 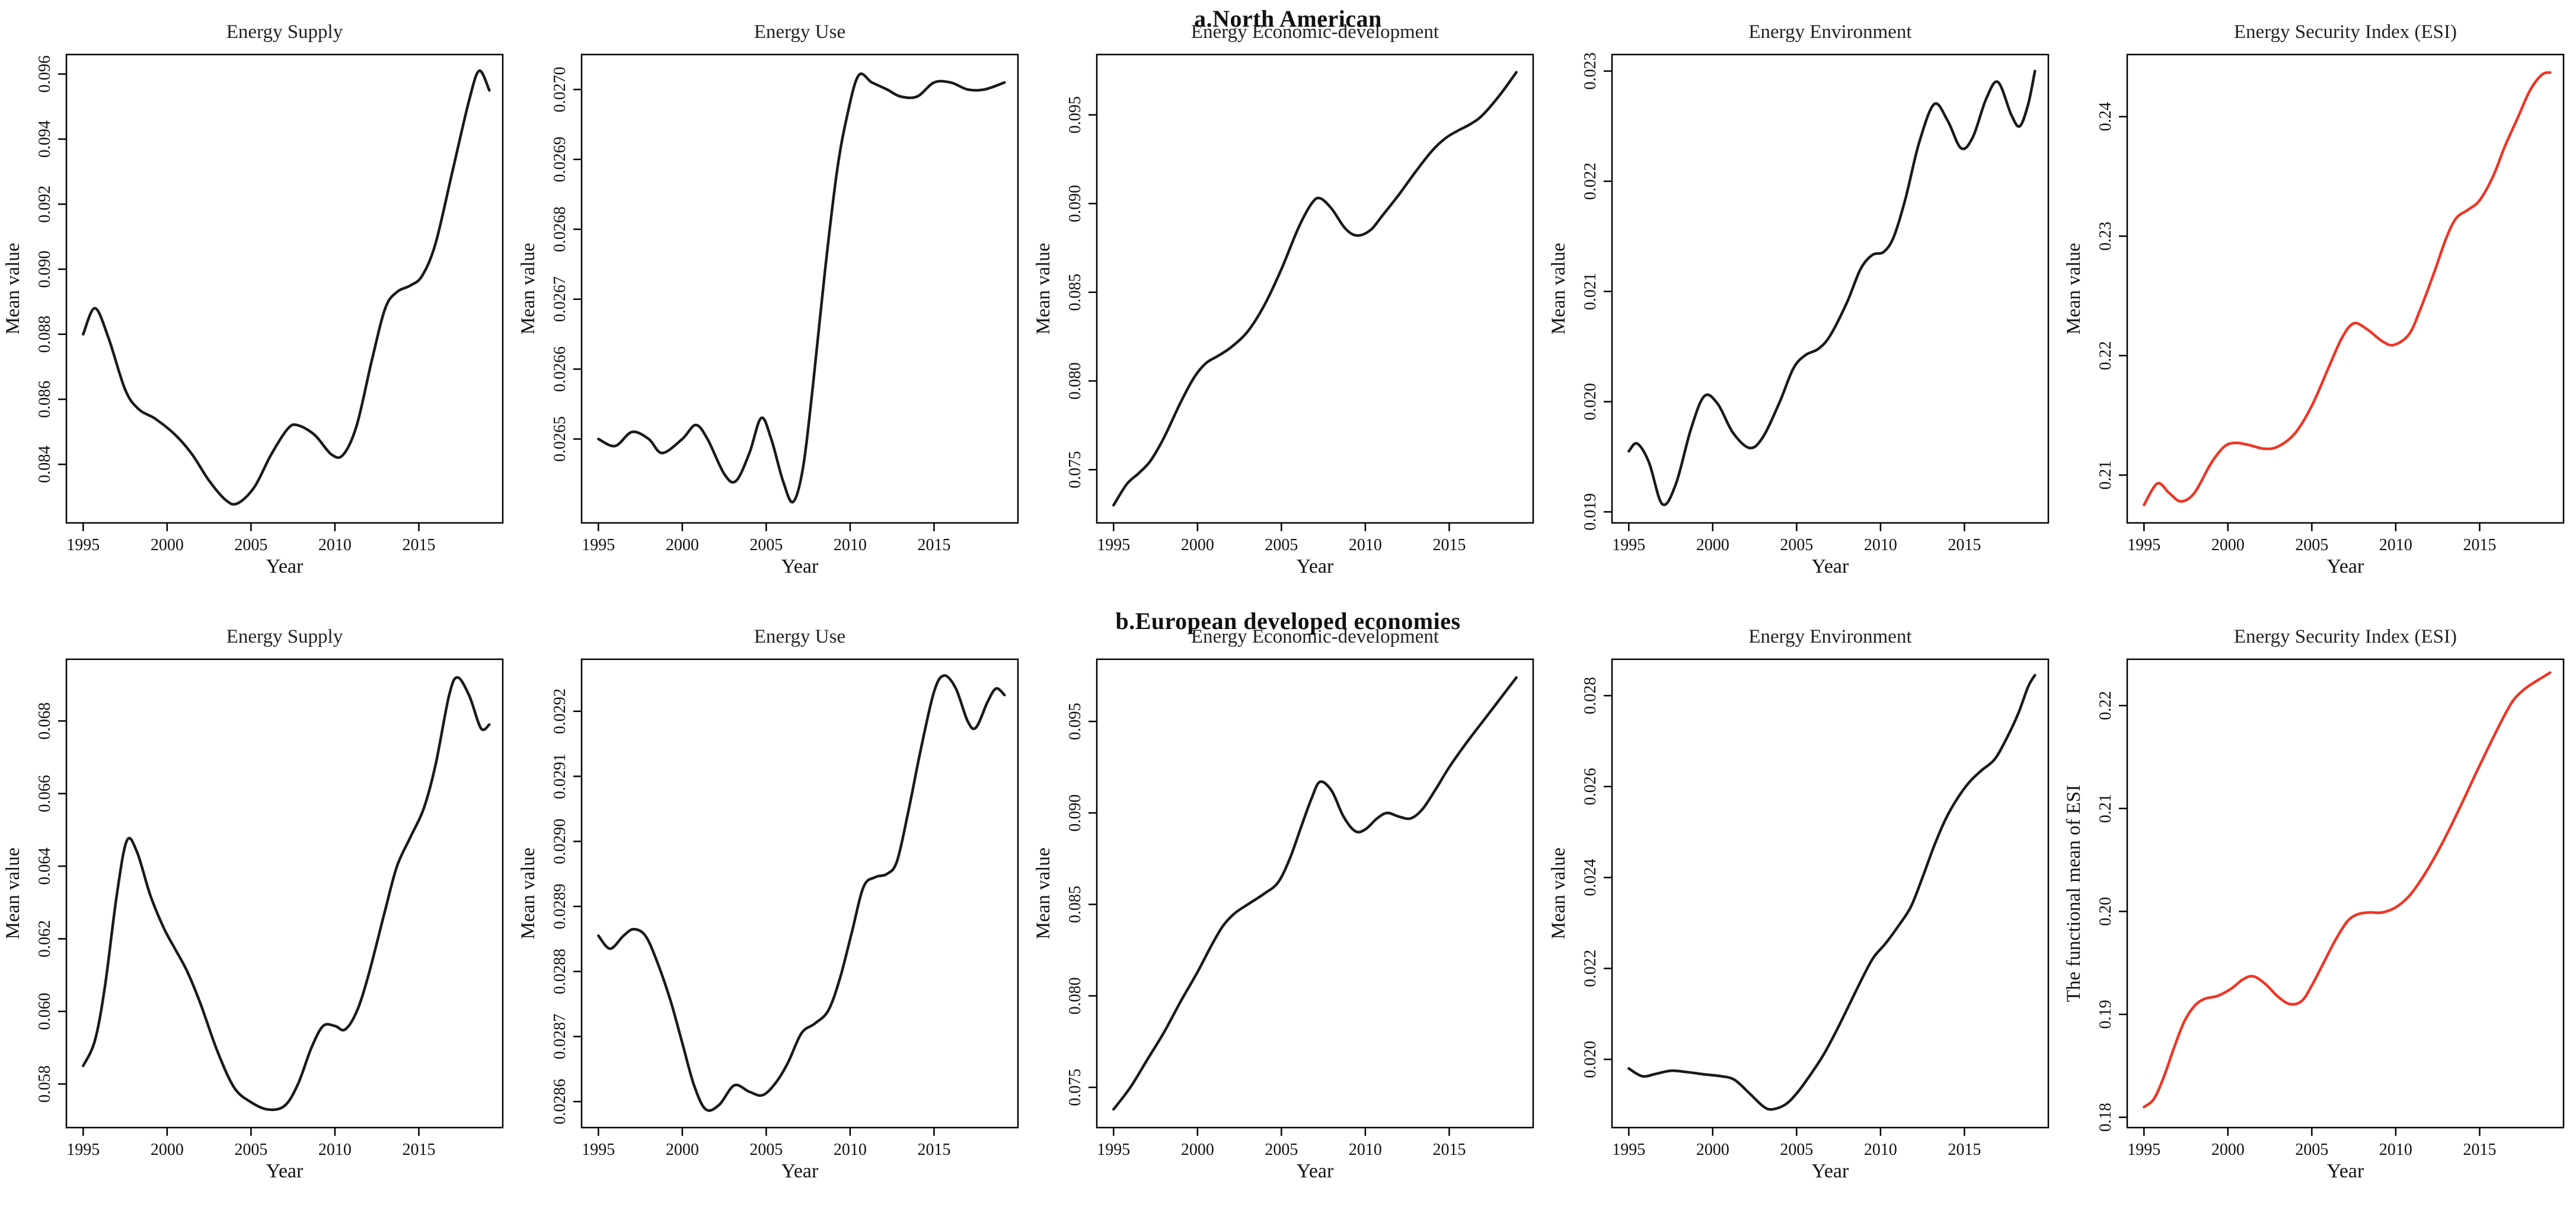 I want to click on y-tick-label: 0.019, so click(x=1590, y=512).